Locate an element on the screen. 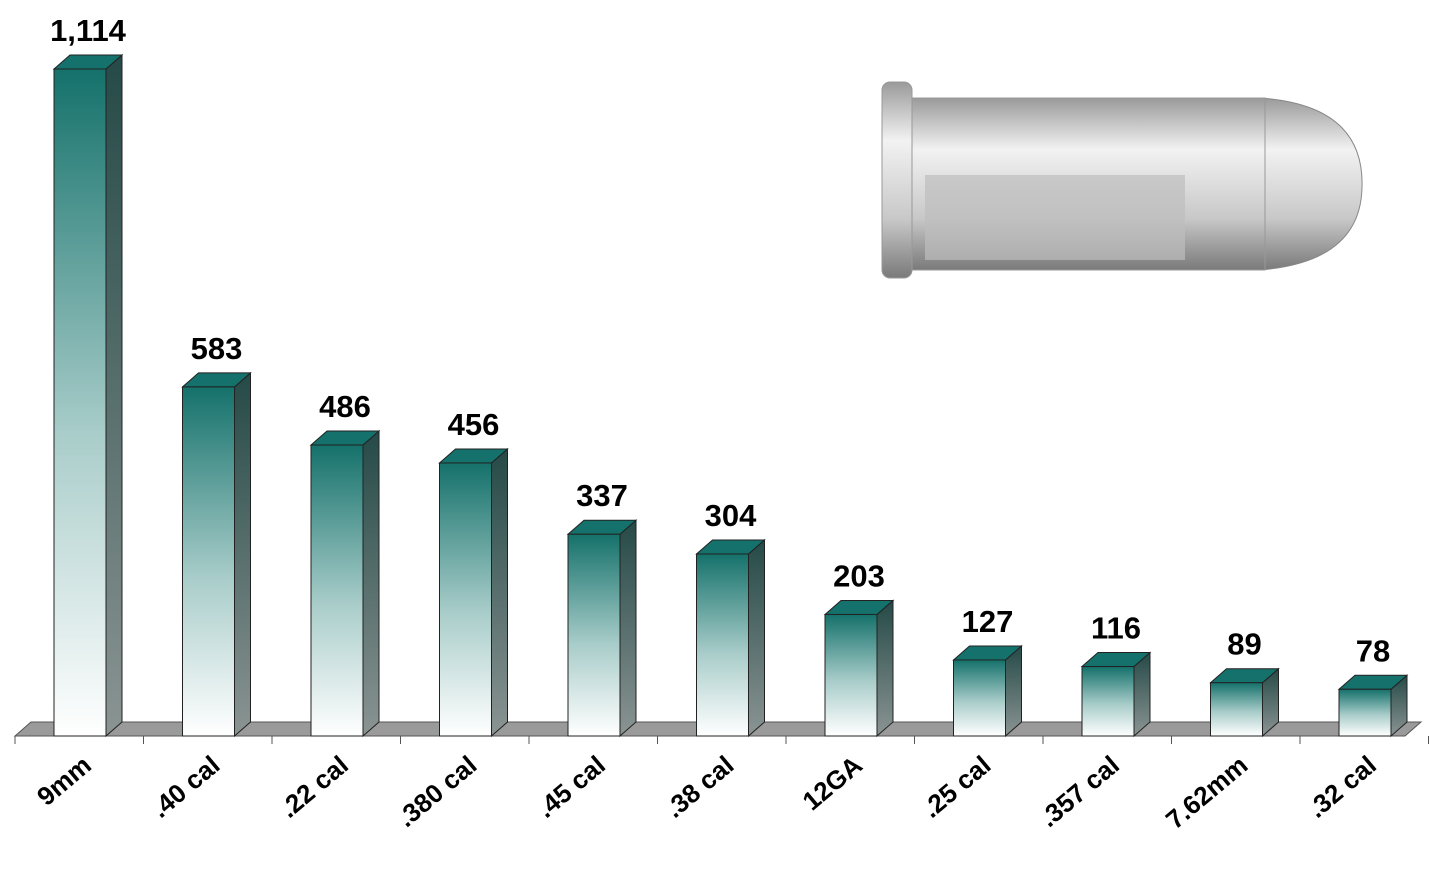 Image resolution: width=1433 pixels, height=873 pixels. x-tick-label: .38 cal is located at coordinates (699, 787).